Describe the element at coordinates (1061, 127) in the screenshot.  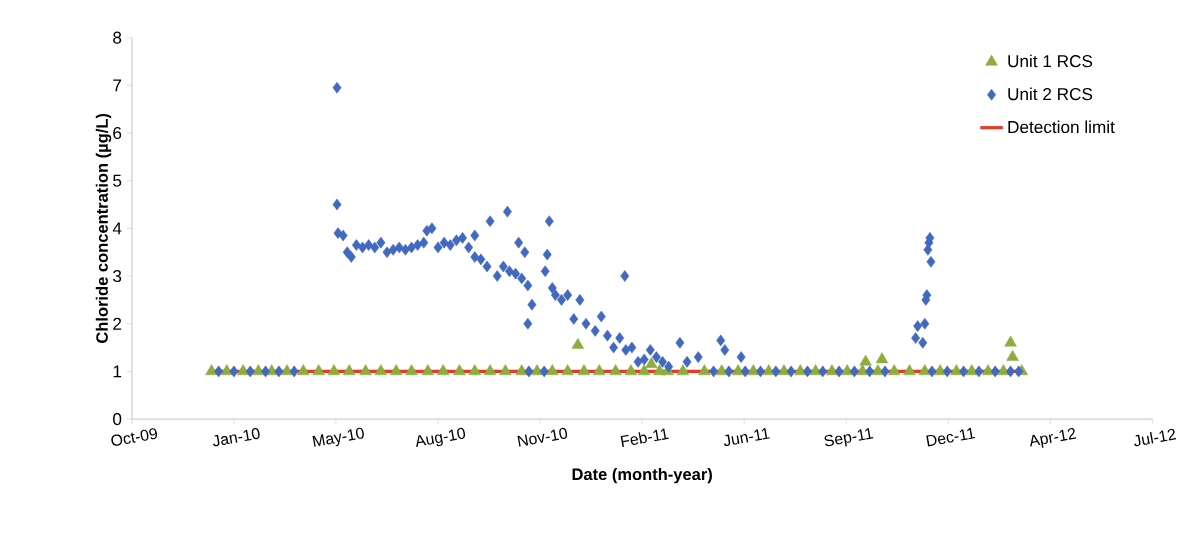
I see `legend-label: Detection limit` at that location.